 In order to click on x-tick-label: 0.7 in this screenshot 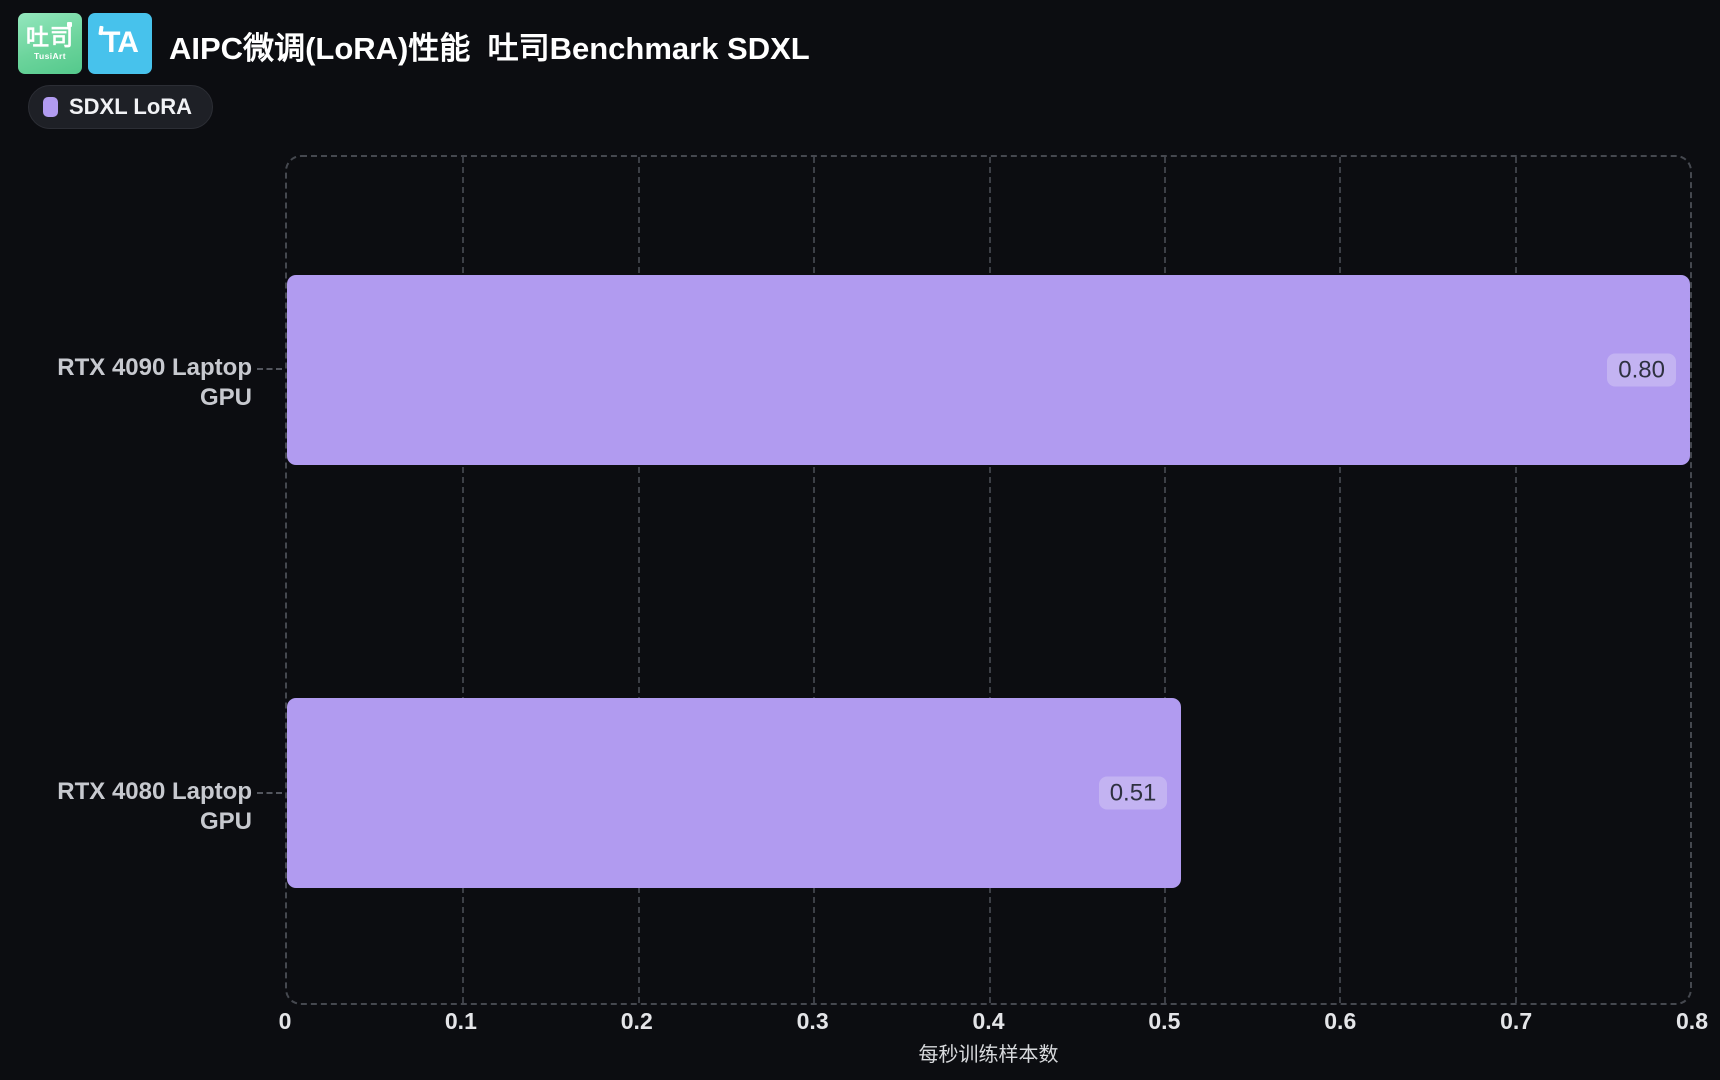, I will do `click(1516, 1021)`.